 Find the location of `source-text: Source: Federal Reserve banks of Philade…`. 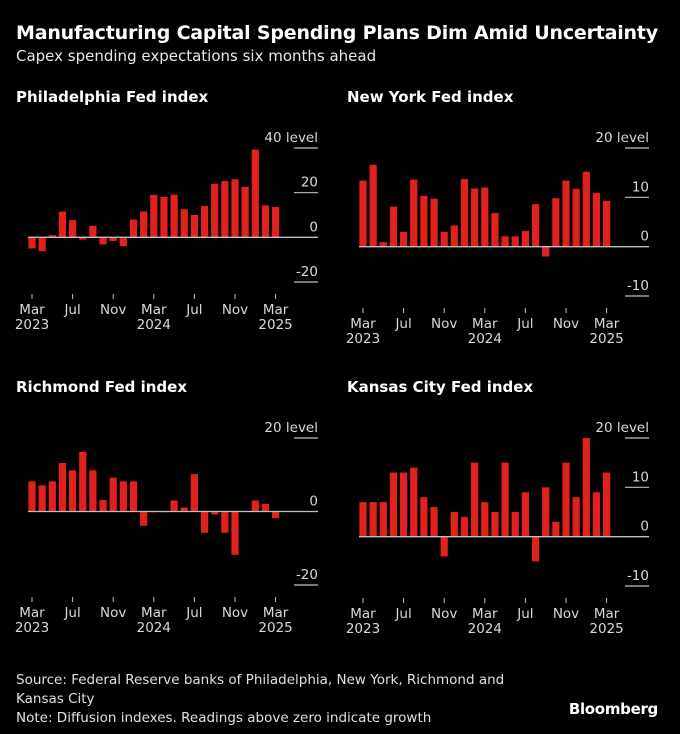

source-text: Source: Federal Reserve banks of Philade… is located at coordinates (260, 680).